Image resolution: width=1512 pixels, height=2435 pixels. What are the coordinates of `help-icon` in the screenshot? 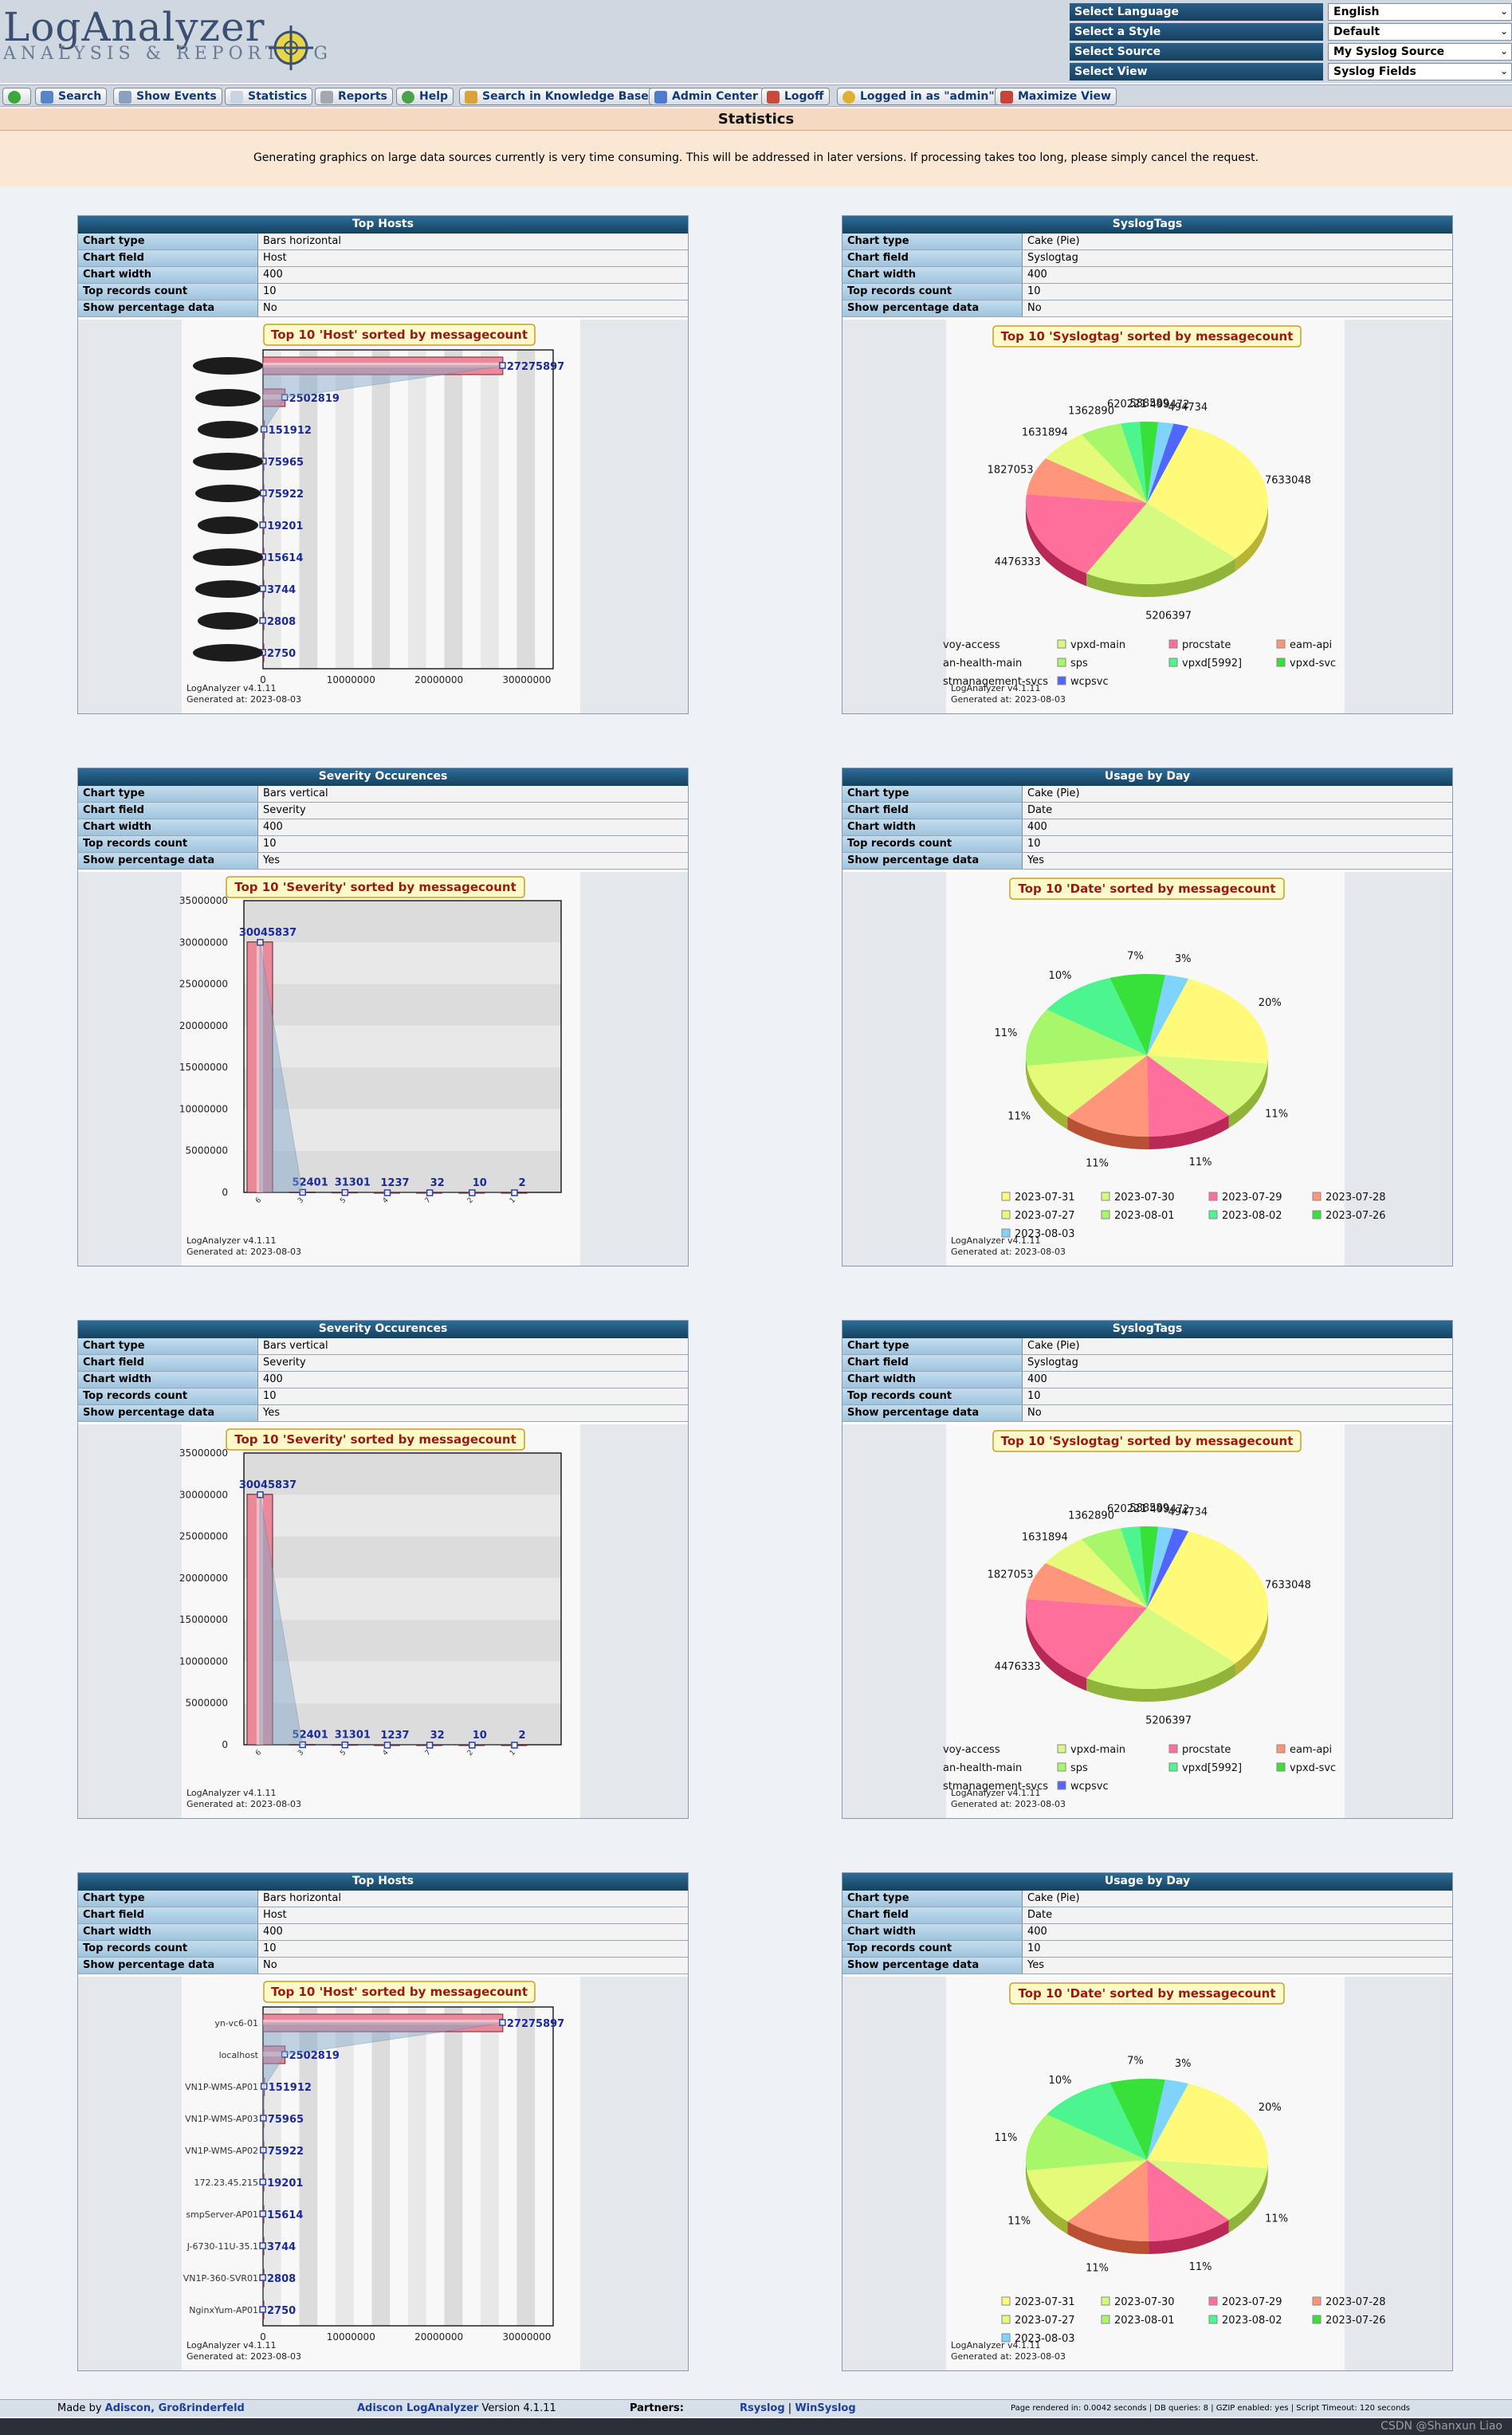 It's located at (408, 97).